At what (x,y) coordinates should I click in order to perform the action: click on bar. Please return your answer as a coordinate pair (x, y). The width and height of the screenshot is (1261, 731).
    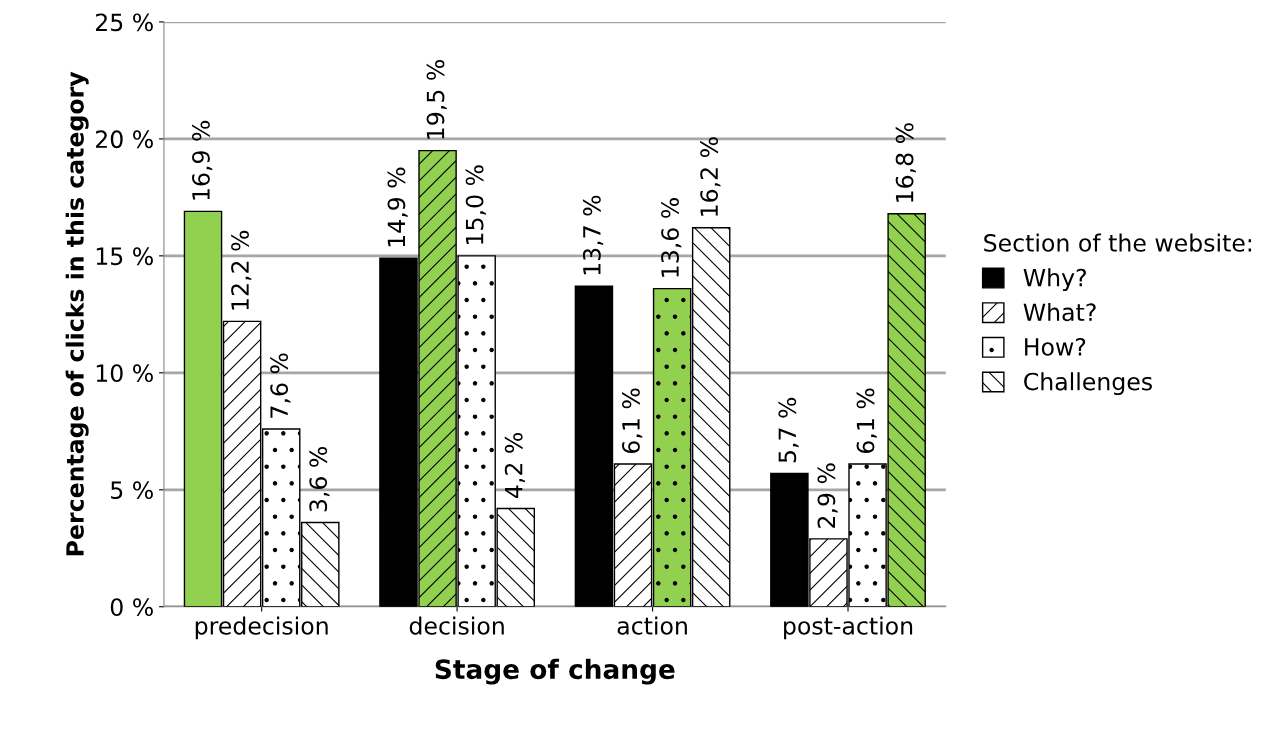
    Looking at the image, I should click on (203, 408).